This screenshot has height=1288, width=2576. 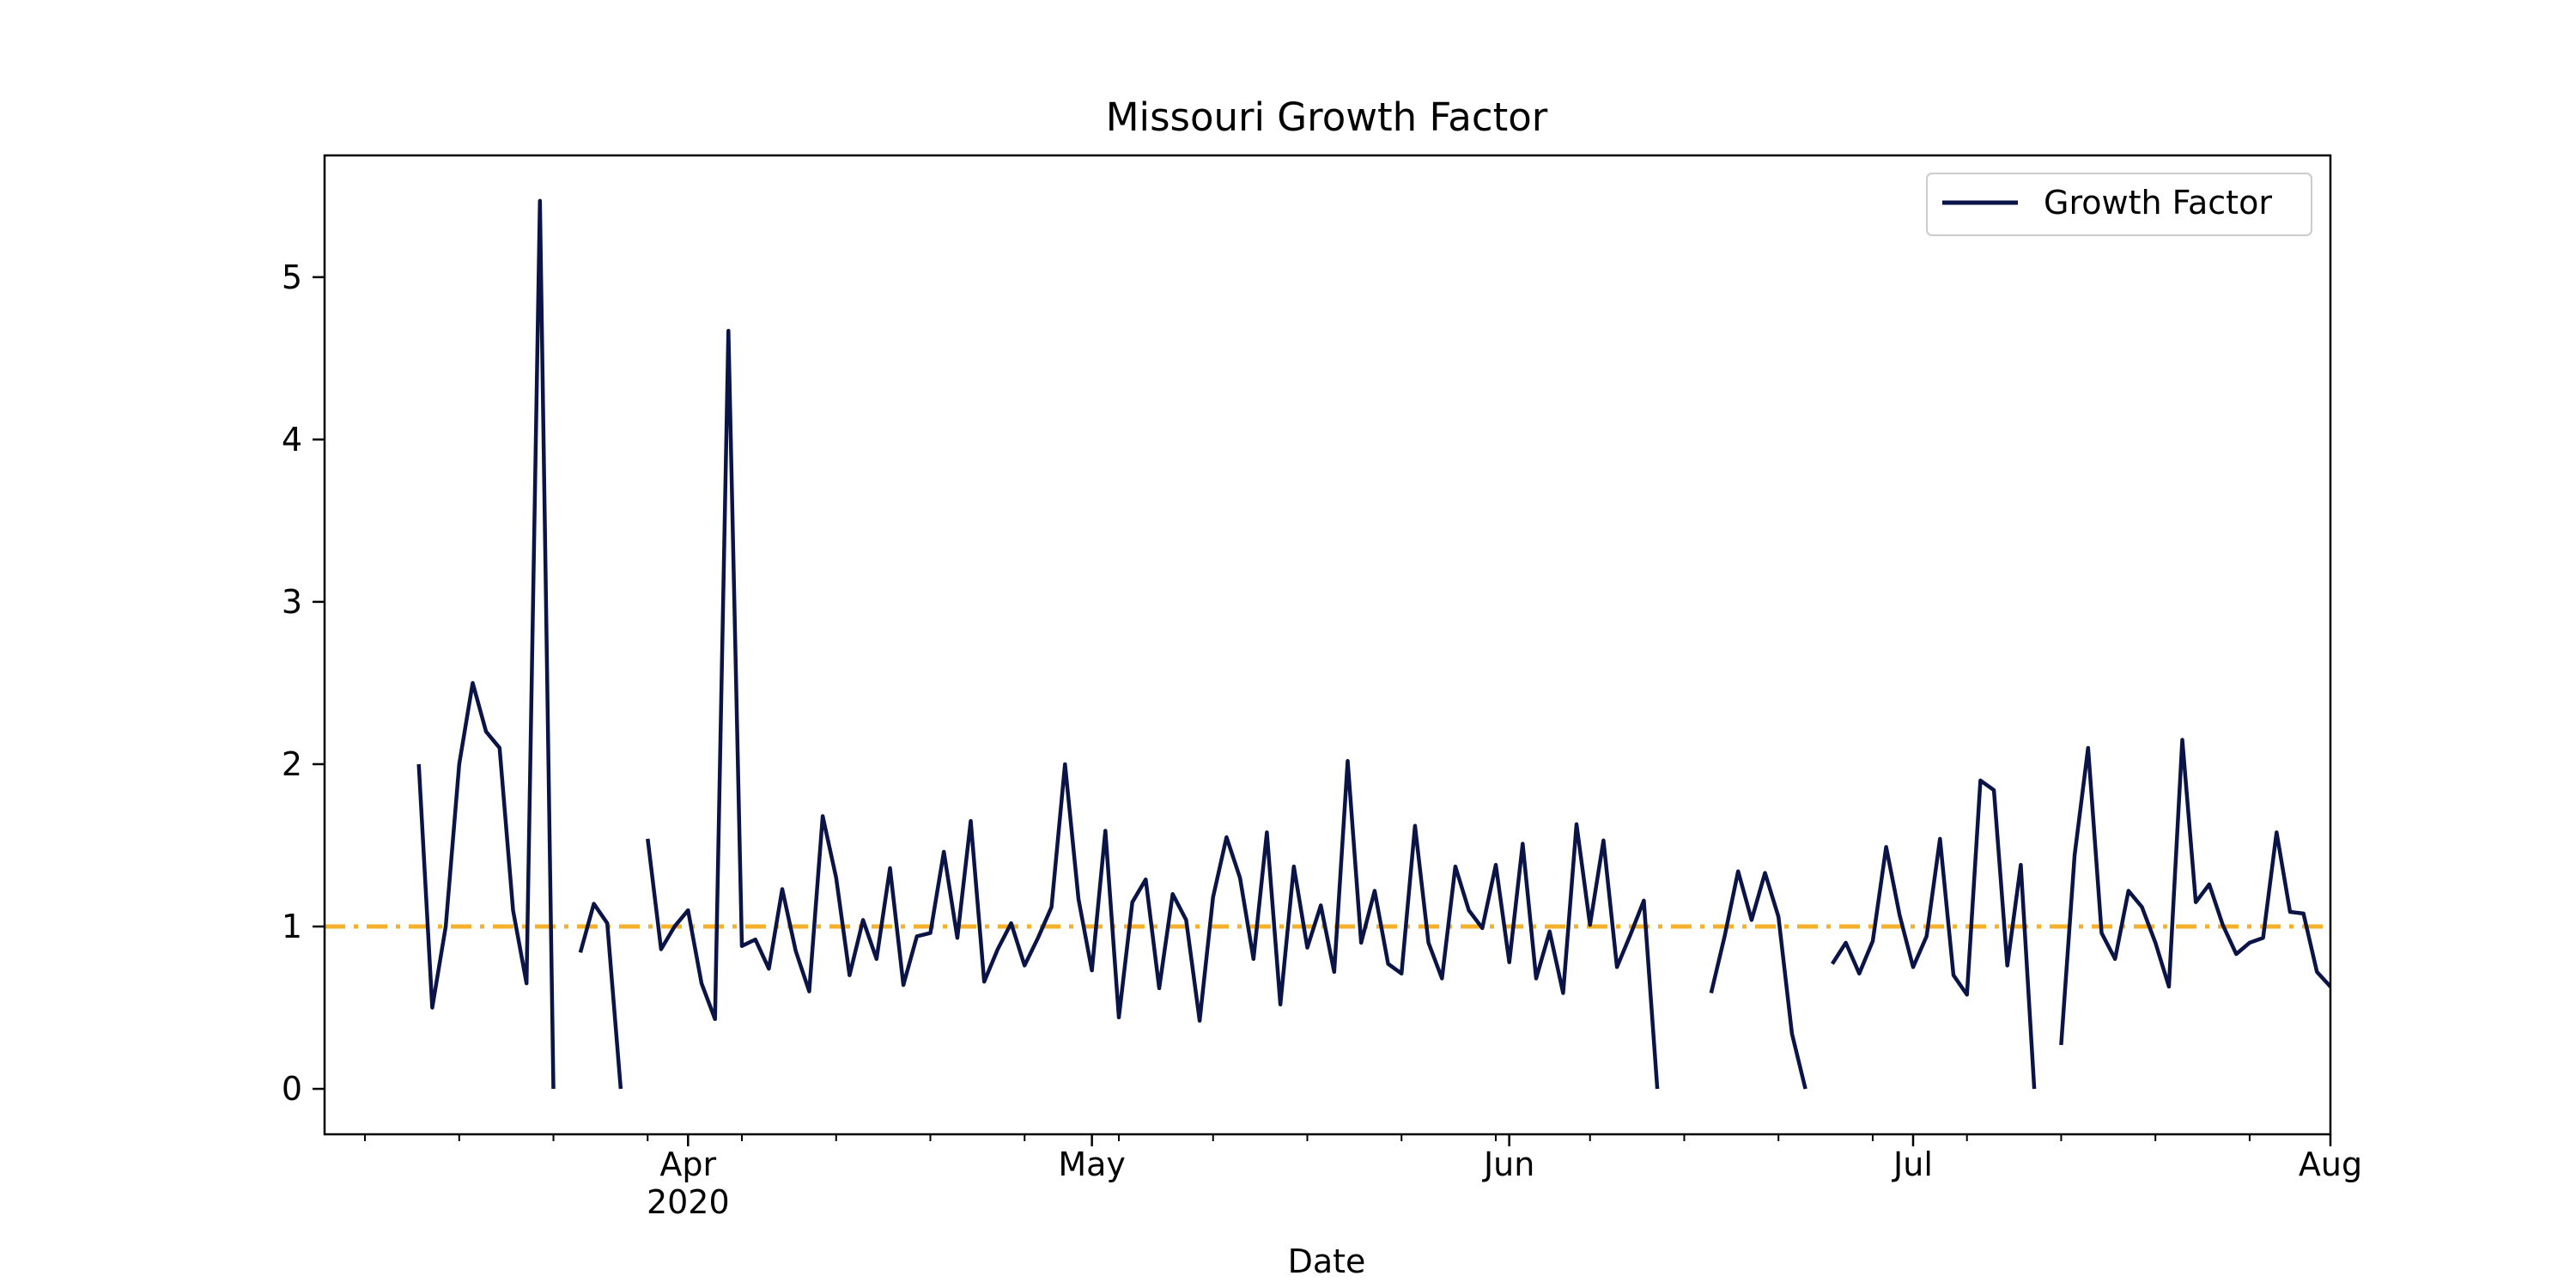 I want to click on y-tick-label: 4, so click(x=292, y=440).